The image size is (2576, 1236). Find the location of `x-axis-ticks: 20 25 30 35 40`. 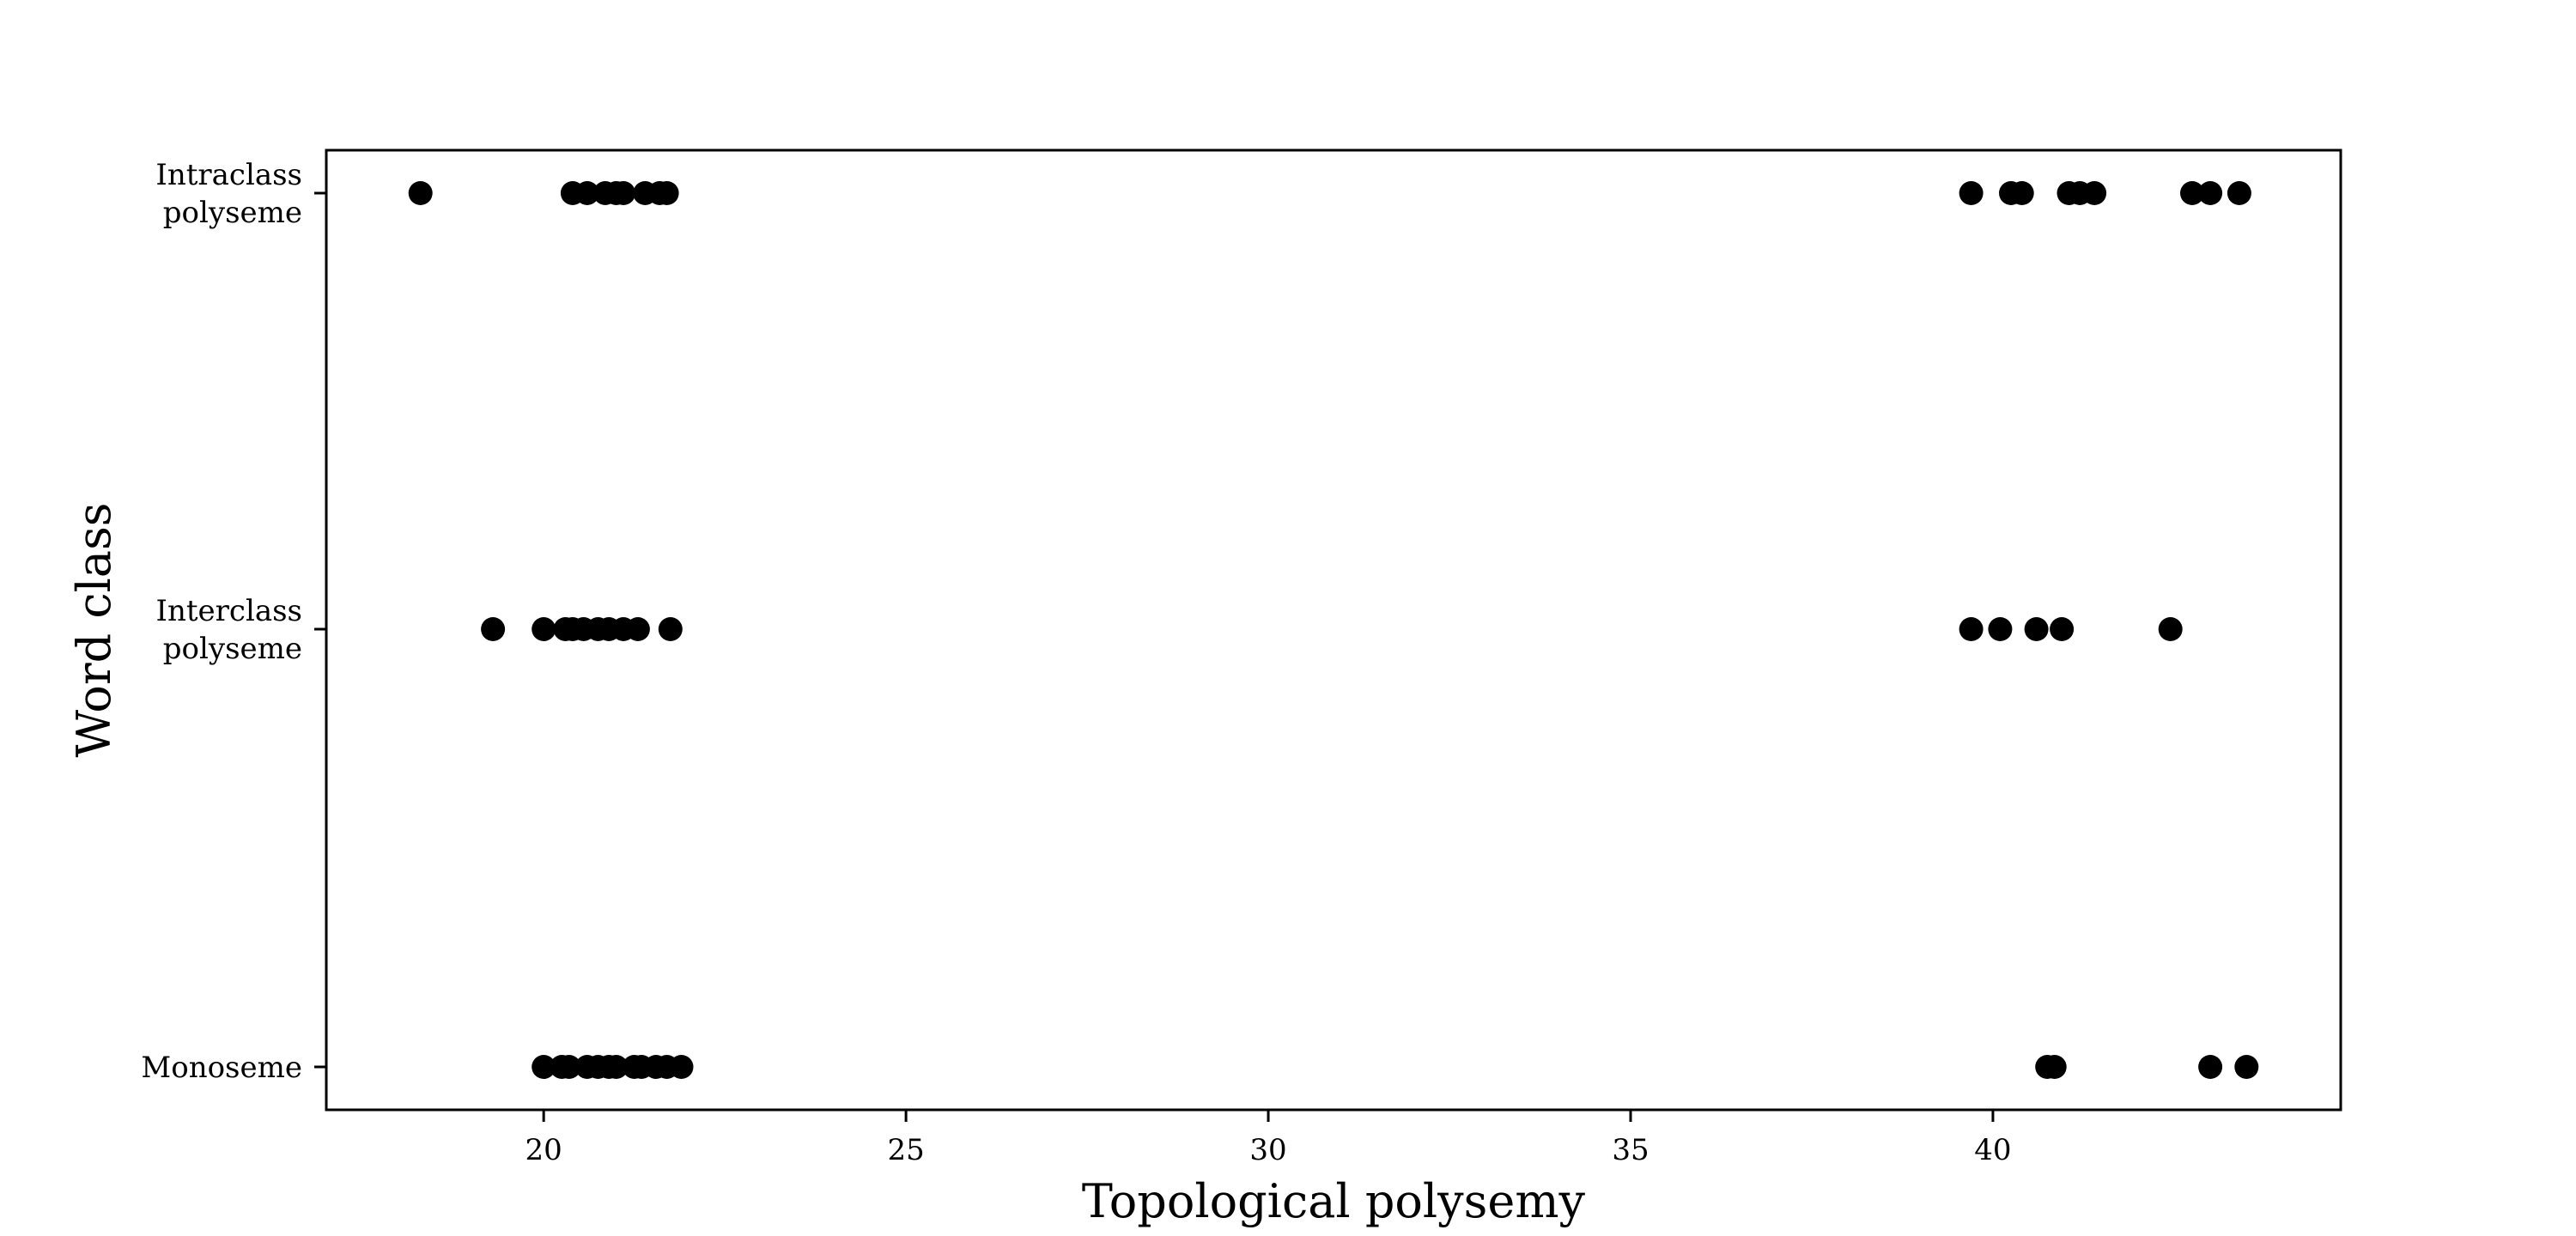

x-axis-ticks: 20 25 30 35 40 is located at coordinates (1269, 1138).